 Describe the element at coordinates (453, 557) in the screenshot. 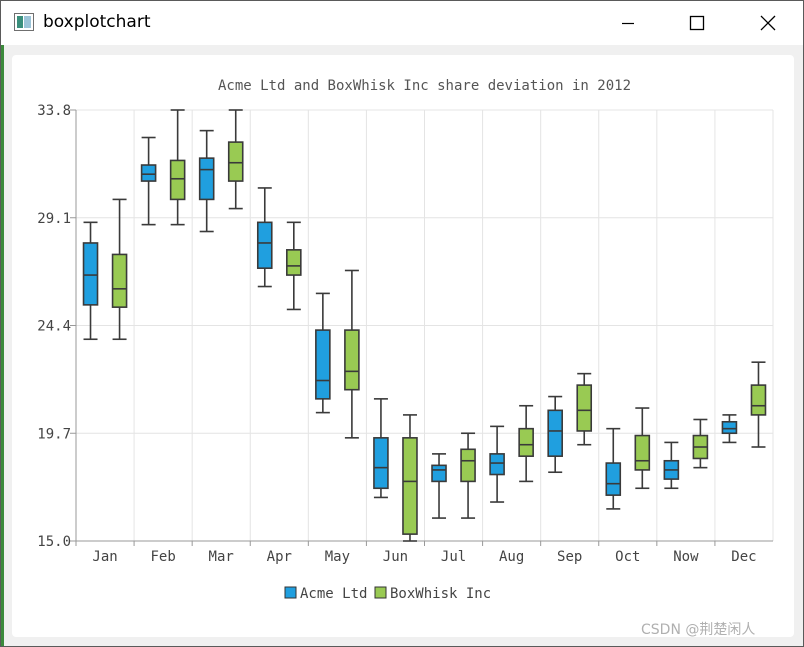

I see `x-tick-label: Jul` at that location.